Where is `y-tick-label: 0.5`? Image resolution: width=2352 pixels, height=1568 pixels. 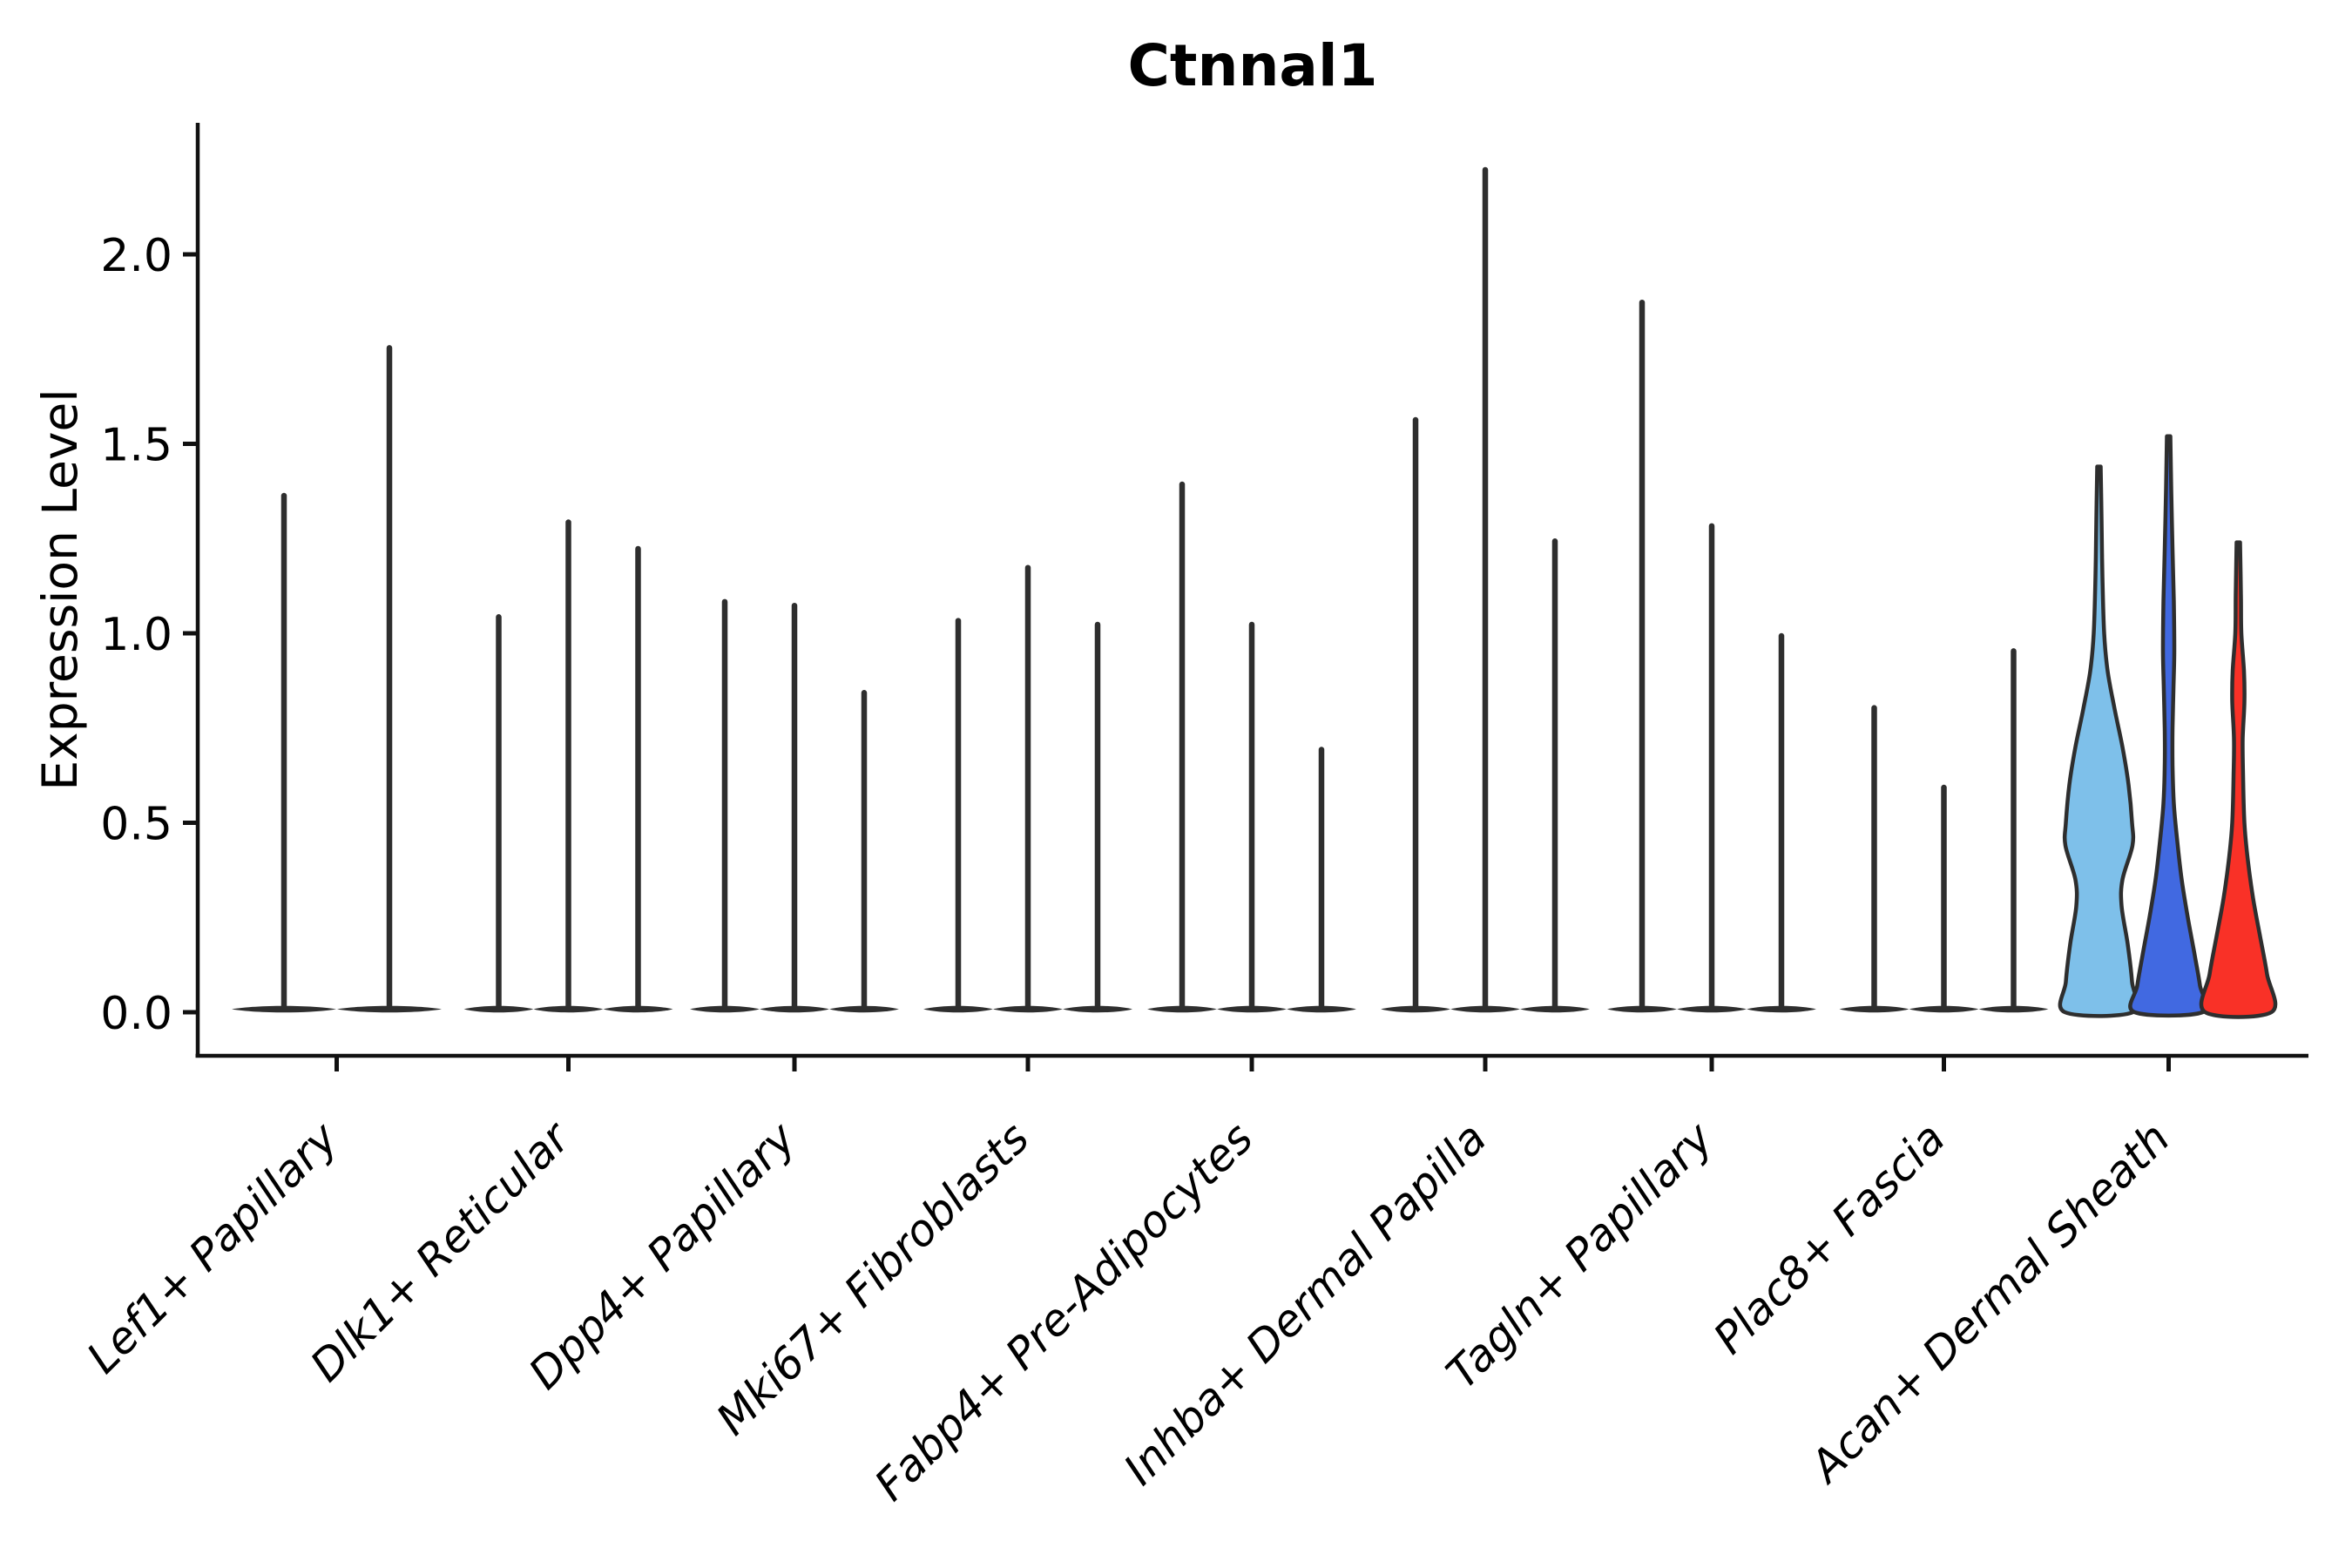
y-tick-label: 0.5 is located at coordinates (136, 825).